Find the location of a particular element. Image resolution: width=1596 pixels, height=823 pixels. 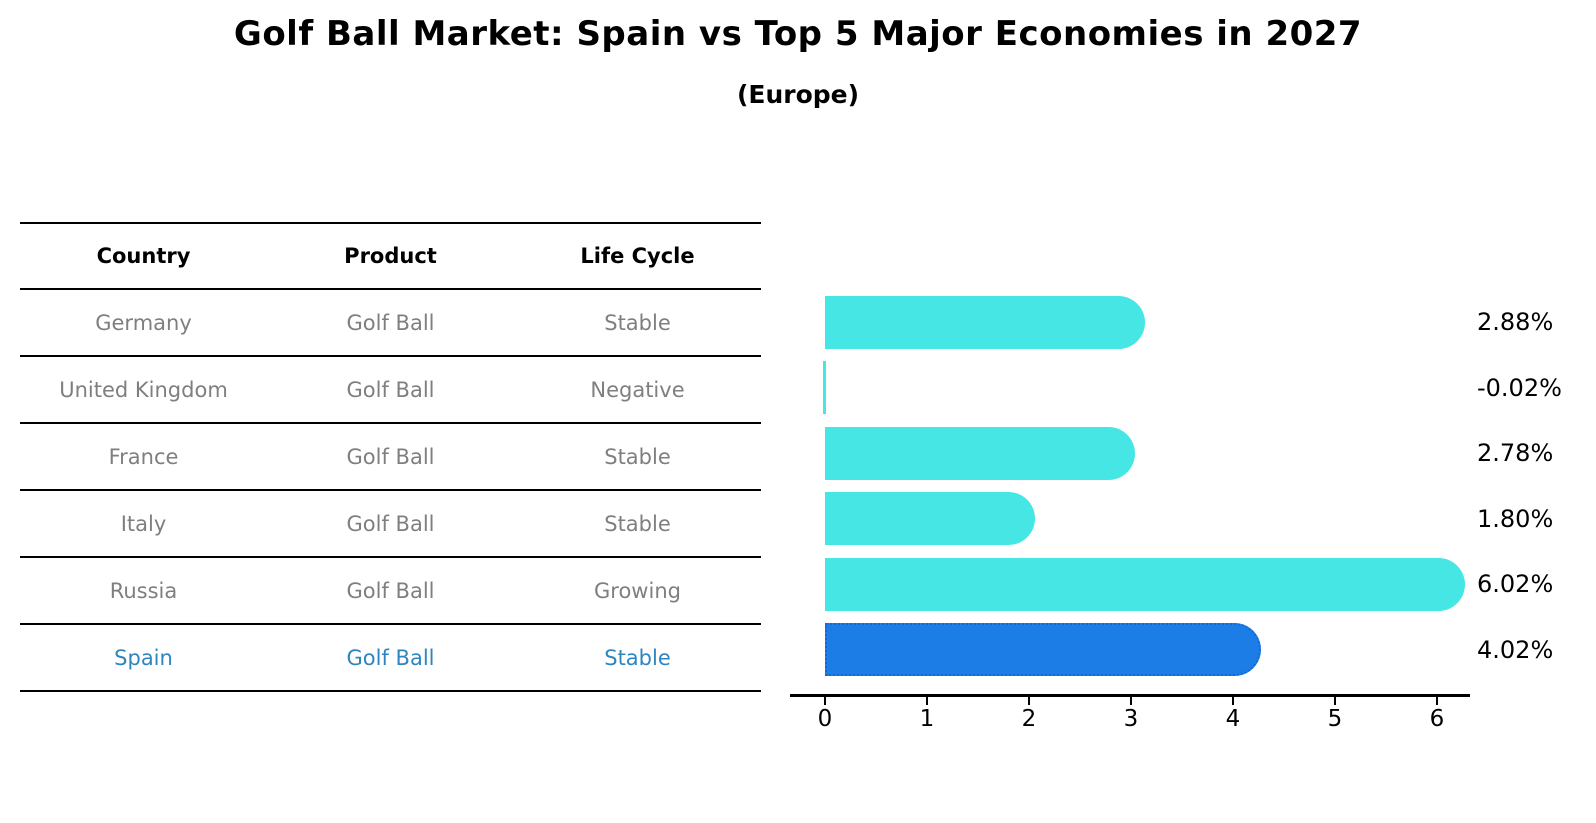

table-row-russia: Russia Golf Ball Growing is located at coordinates (390, 591).